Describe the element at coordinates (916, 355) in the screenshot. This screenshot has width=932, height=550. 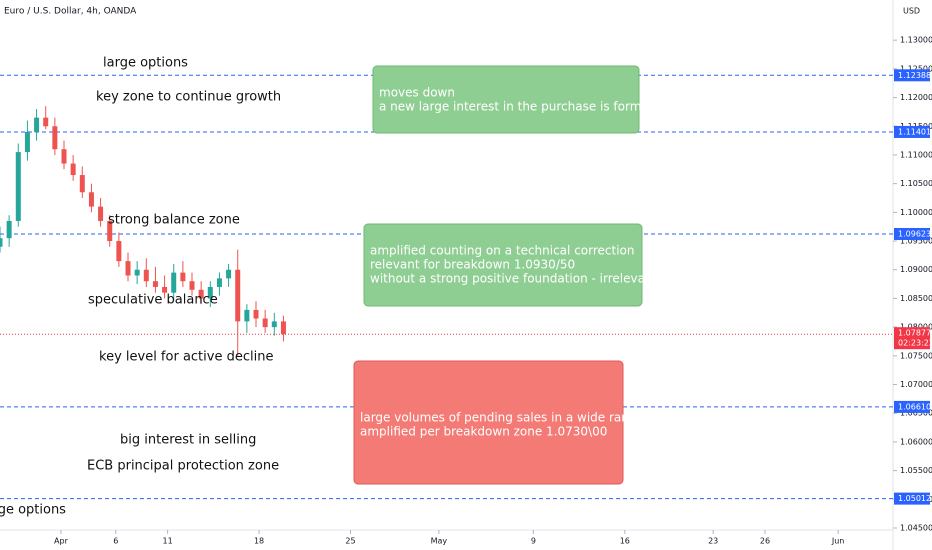
I see `y-tick-label: 1.07500` at that location.